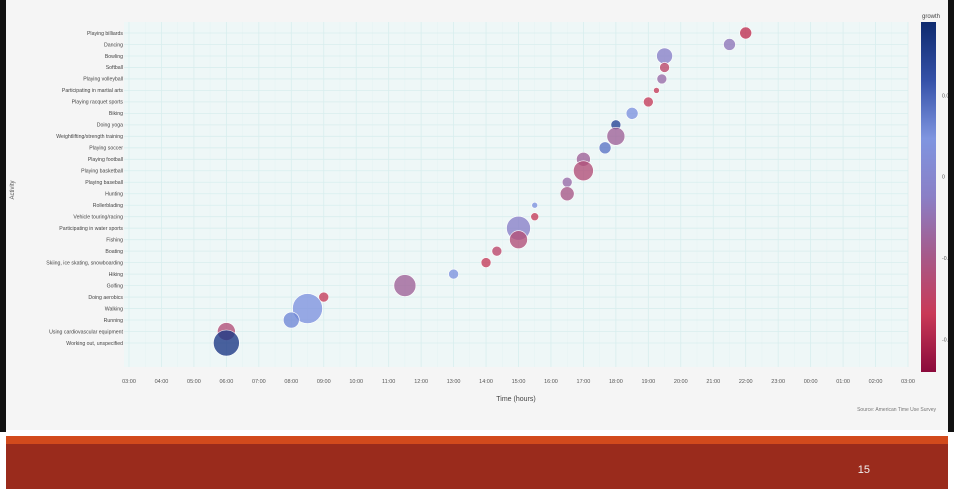 This screenshot has height=489, width=954. Describe the element at coordinates (113, 45) in the screenshot. I see `y-tick-label: Dancing` at that location.